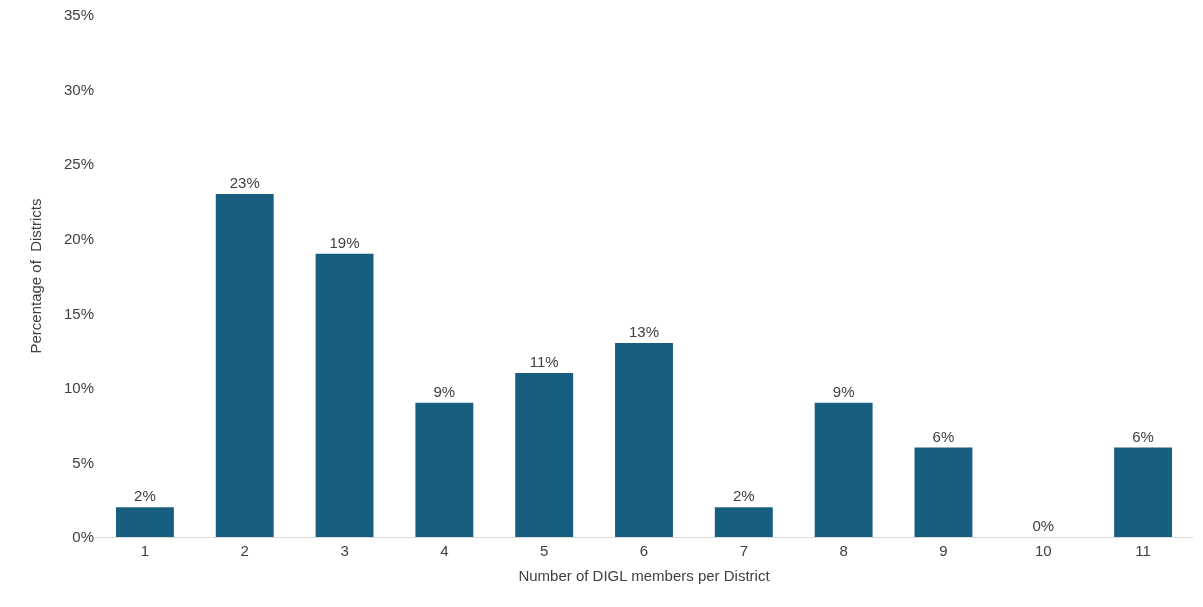 This screenshot has width=1203, height=607. I want to click on data-label: 13%, so click(644, 332).